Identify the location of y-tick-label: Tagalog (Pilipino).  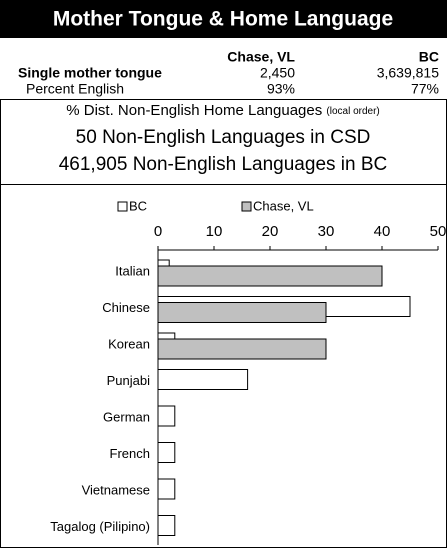
(100, 526).